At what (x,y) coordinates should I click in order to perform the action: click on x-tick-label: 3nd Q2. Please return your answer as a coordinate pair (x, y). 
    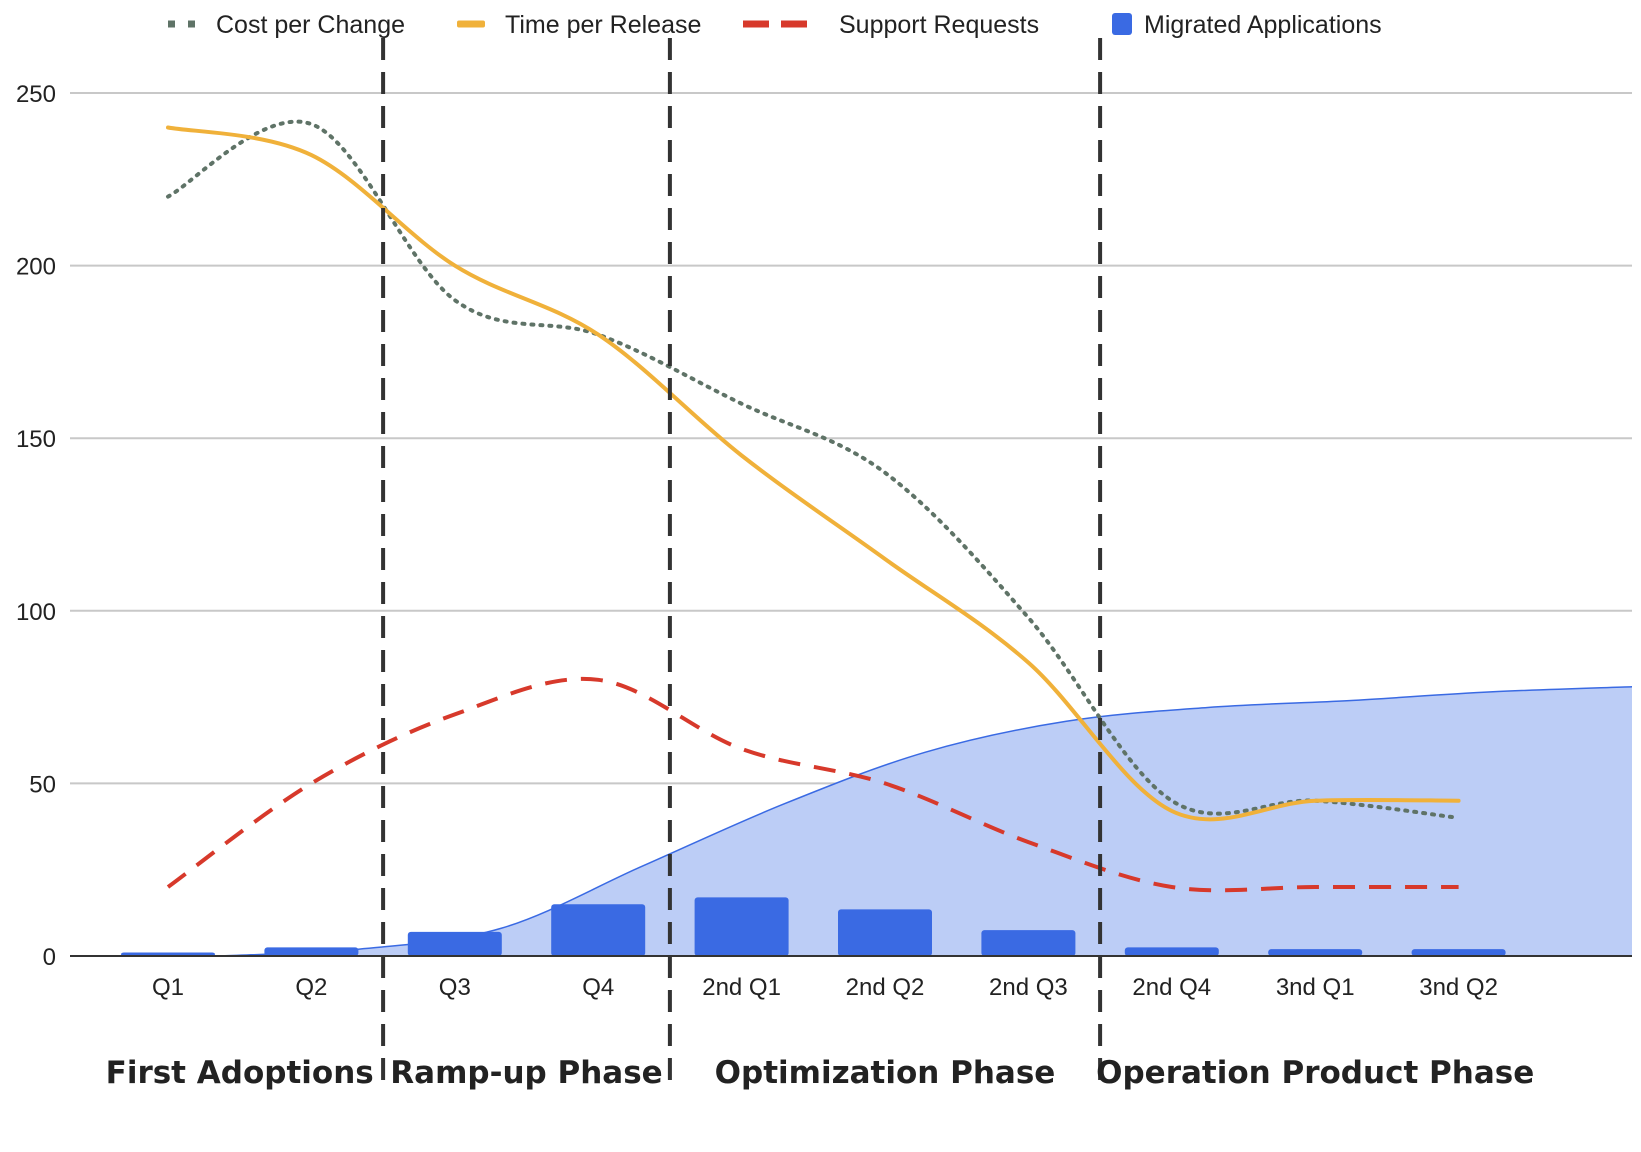
    Looking at the image, I should click on (1458, 987).